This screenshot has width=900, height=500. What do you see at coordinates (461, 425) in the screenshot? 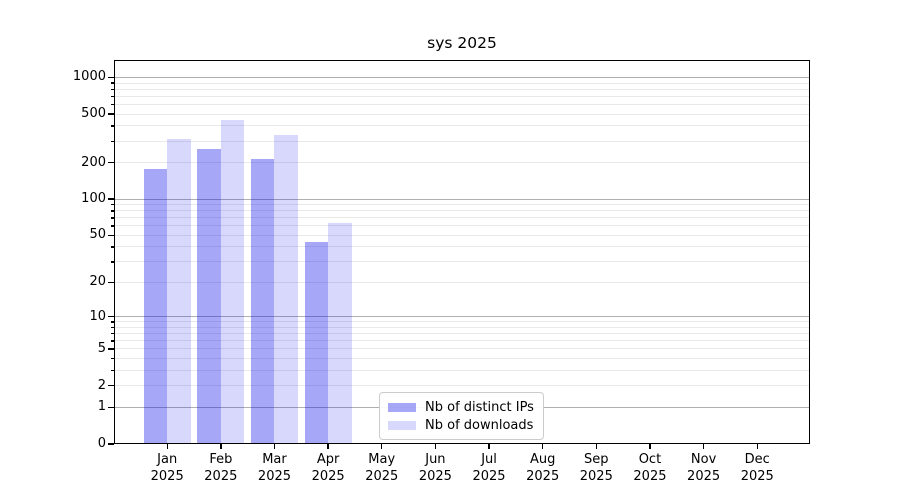
I see `legend-item-downloads: Nb of downloads` at bounding box center [461, 425].